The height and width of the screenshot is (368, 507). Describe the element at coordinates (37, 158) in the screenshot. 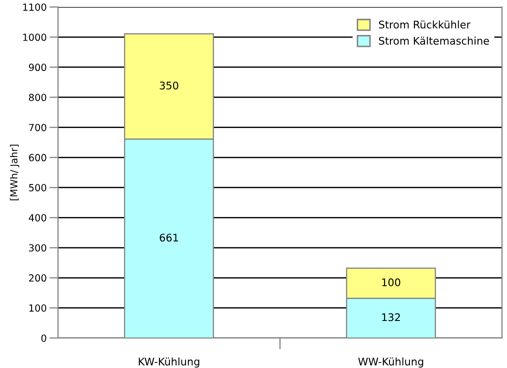

I see `y-tick-label: 600` at that location.